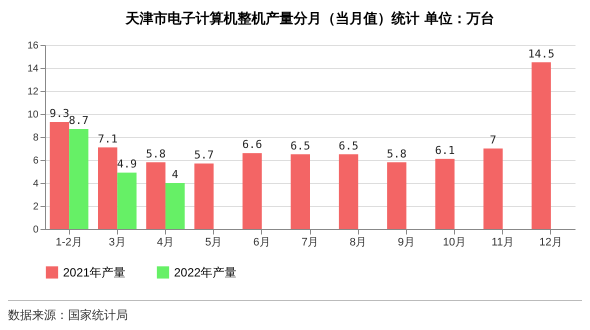 Image resolution: width=590 pixels, height=330 pixels. What do you see at coordinates (406, 242) in the screenshot?
I see `x-tick-label: 9月` at bounding box center [406, 242].